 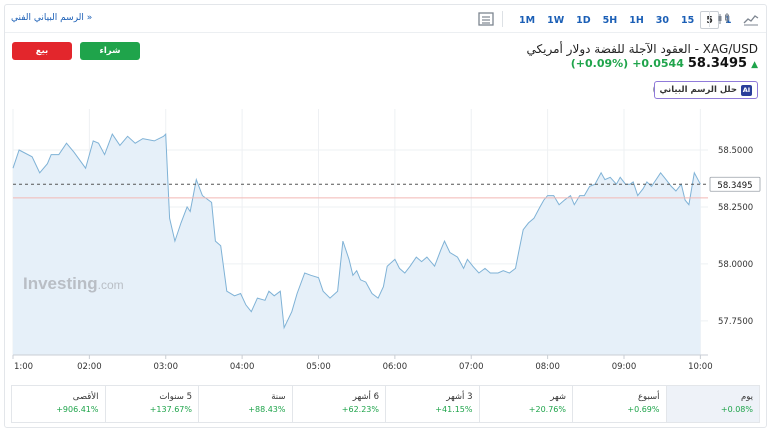 What do you see at coordinates (688, 20) in the screenshot?
I see `timeframe-button-15: 15` at bounding box center [688, 20].